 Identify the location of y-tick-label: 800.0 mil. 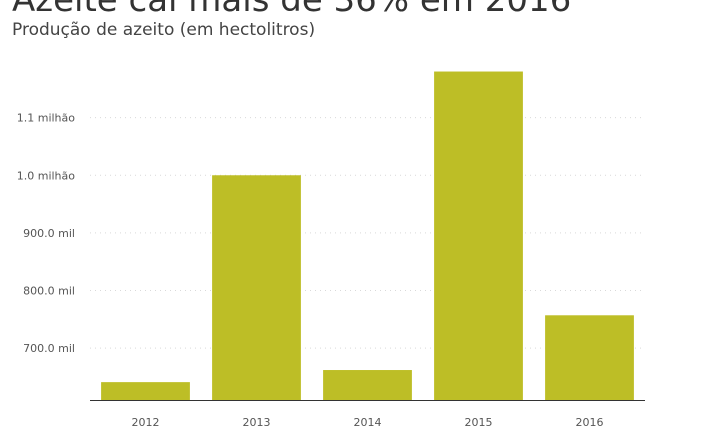
(49, 291).